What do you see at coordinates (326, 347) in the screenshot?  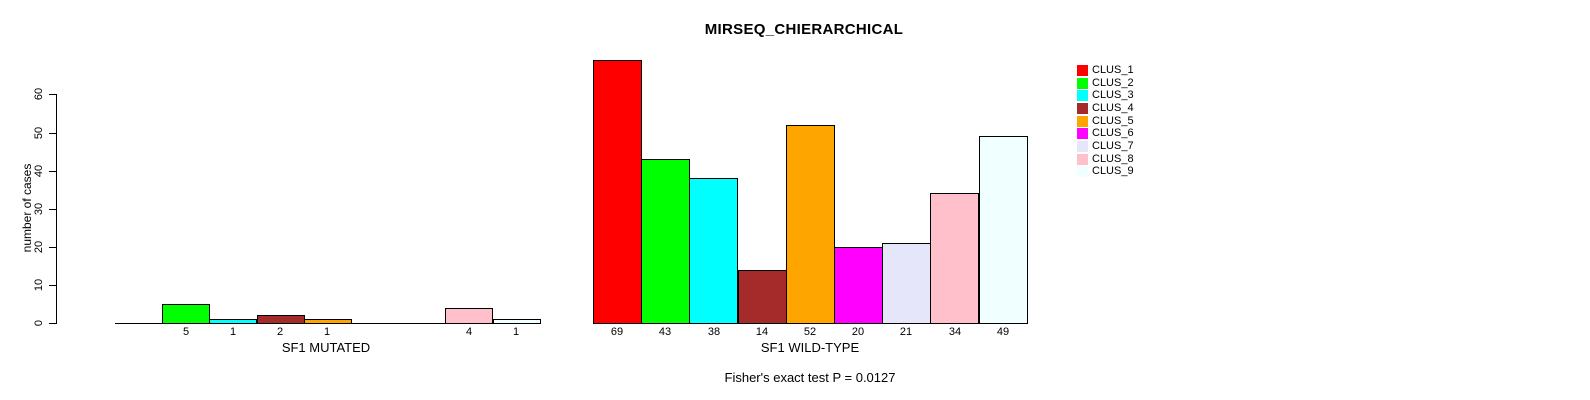 I see `group-label-sf1-mutated: SF1 MUTATED` at bounding box center [326, 347].